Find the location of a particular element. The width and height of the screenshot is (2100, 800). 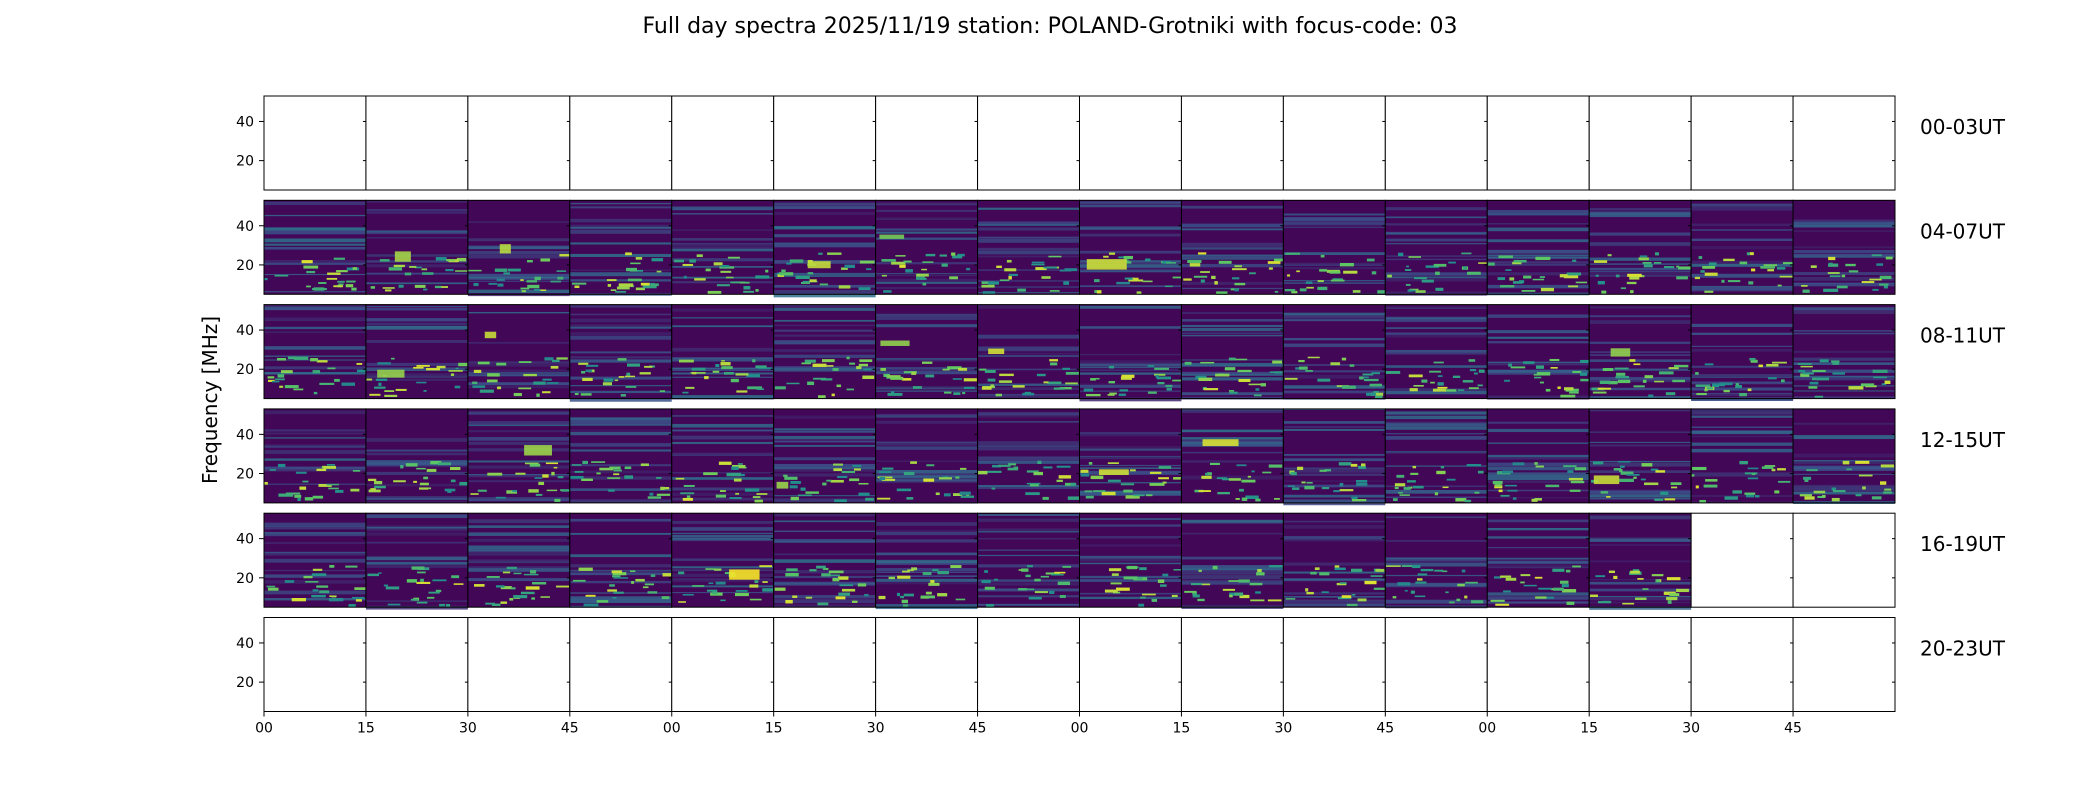

y-tick-label: 20 is located at coordinates (245, 683).